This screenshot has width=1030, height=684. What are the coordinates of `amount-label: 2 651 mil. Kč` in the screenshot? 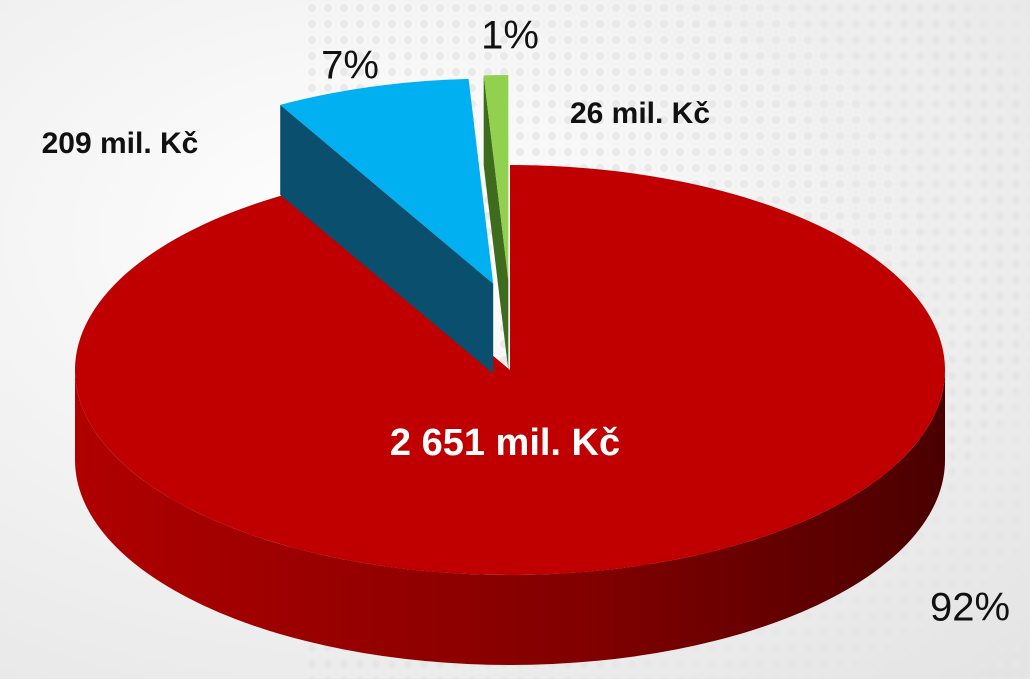 It's located at (505, 443).